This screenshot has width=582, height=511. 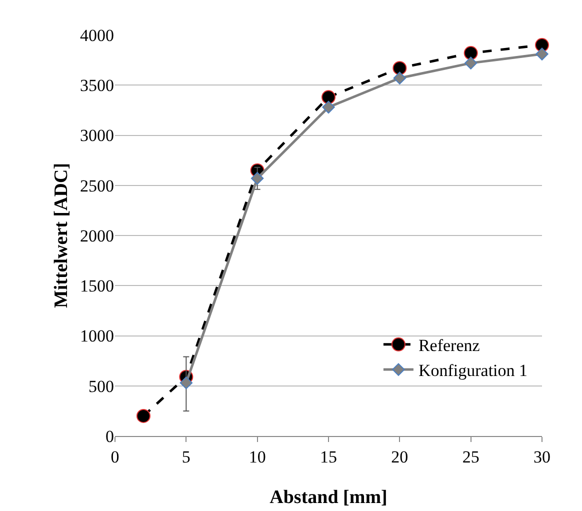 I want to click on legend-label: Referenz, so click(x=449, y=346).